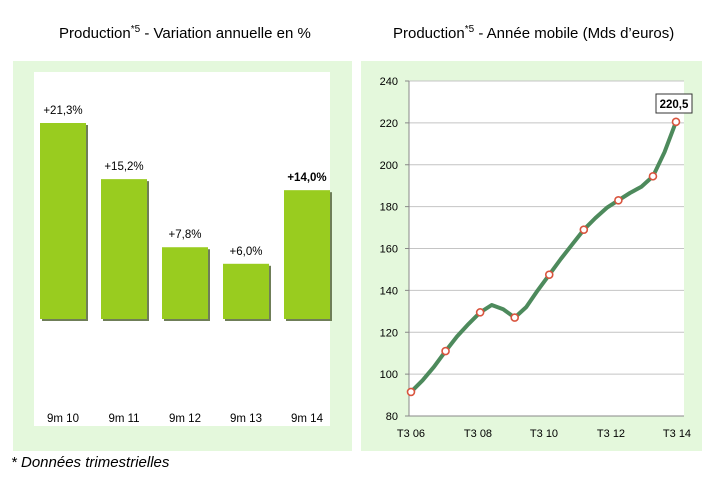 This screenshot has height=491, width=717. What do you see at coordinates (611, 434) in the screenshot?
I see `x-tick-label: T3 12` at bounding box center [611, 434].